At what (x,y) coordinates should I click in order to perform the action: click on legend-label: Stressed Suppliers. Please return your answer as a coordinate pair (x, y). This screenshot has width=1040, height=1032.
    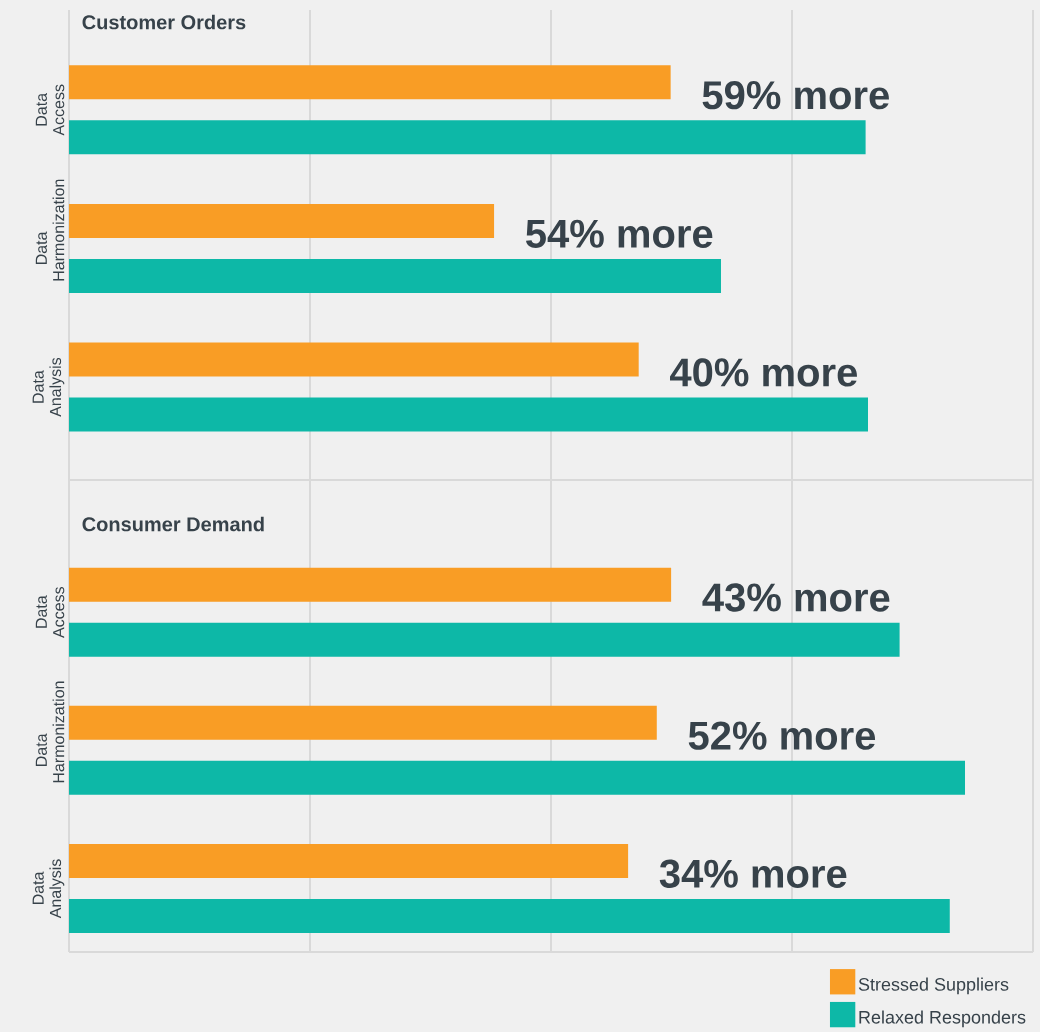
    Looking at the image, I should click on (933, 986).